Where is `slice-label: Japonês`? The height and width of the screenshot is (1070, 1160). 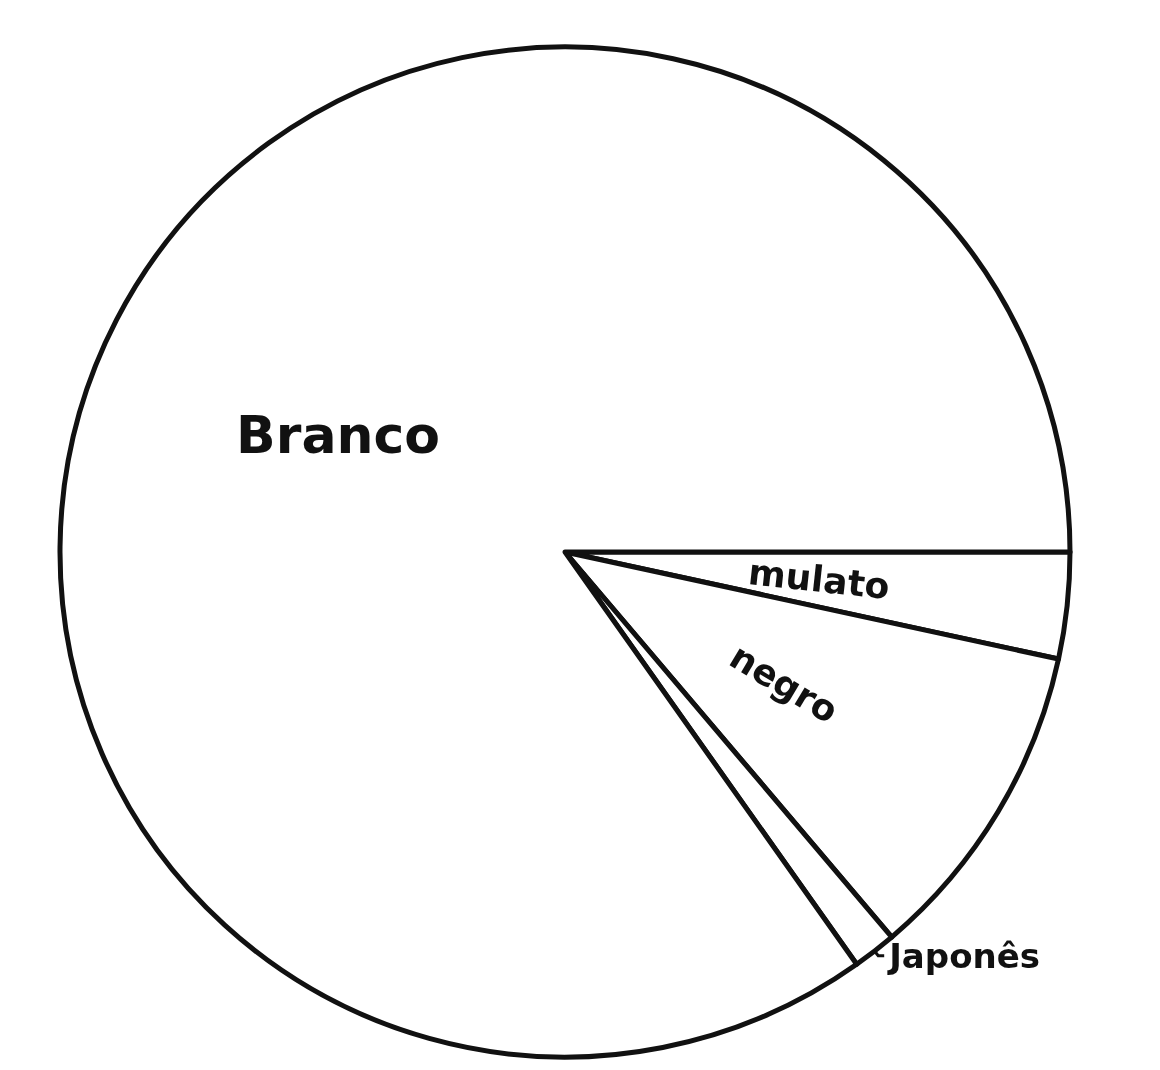 slice-label: Japonês is located at coordinates (963, 955).